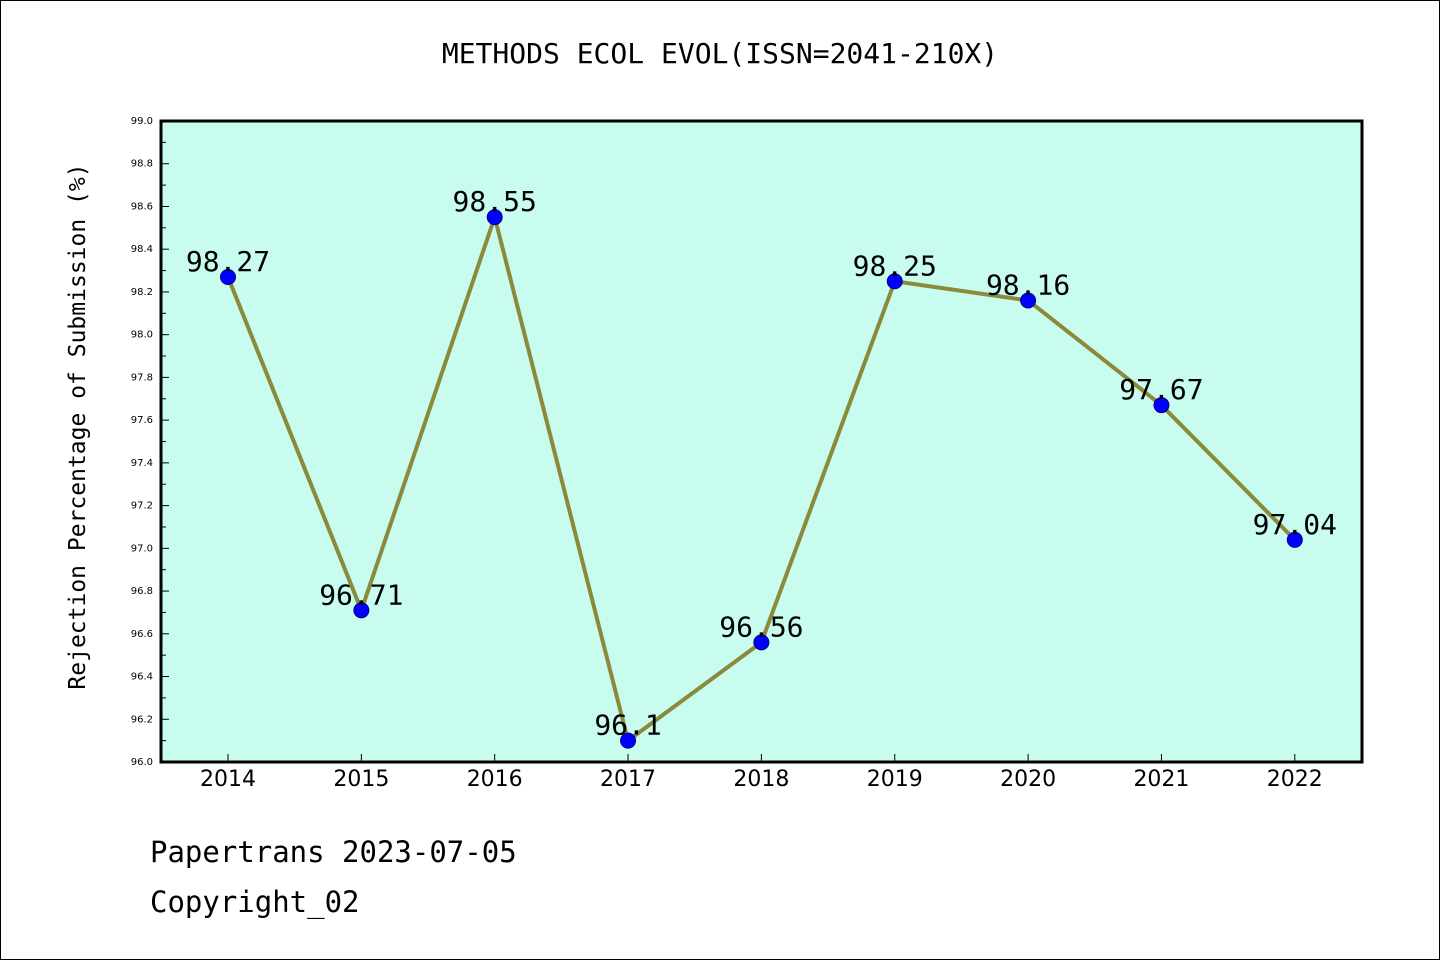 The image size is (1440, 960). What do you see at coordinates (761, 779) in the screenshot?
I see `x-tick-label: 2018` at bounding box center [761, 779].